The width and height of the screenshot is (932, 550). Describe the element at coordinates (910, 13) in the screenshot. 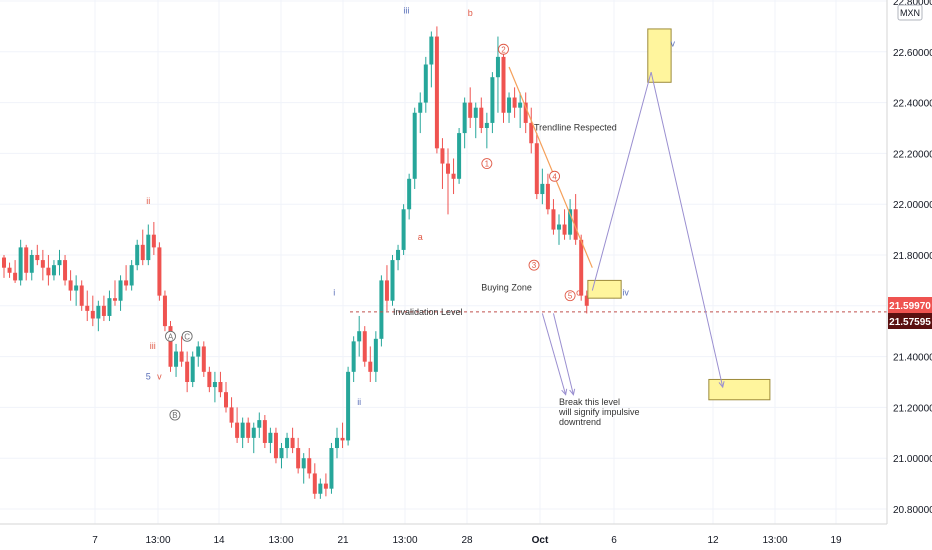

I see `currency-label: MXN` at that location.